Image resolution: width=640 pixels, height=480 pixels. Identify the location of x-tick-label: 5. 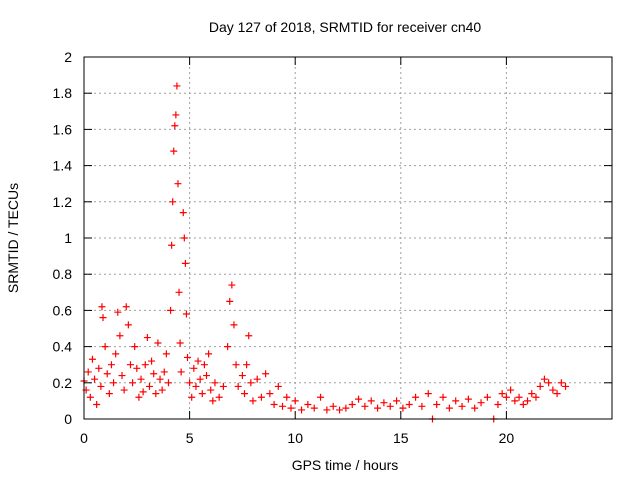
(190, 438).